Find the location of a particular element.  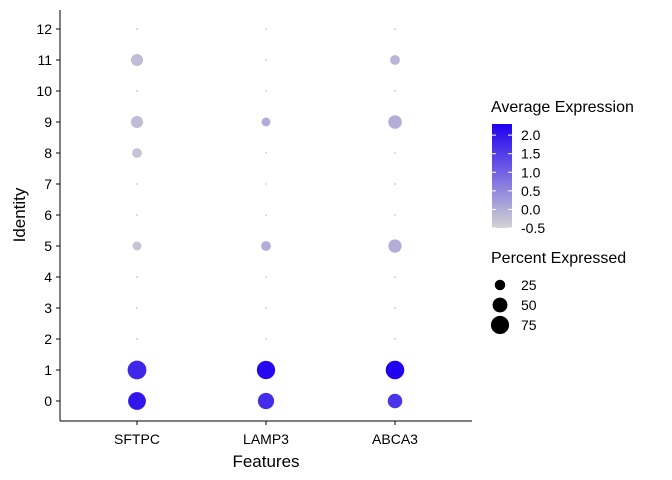

color-legend-tick-label: 2.0 is located at coordinates (531, 135).